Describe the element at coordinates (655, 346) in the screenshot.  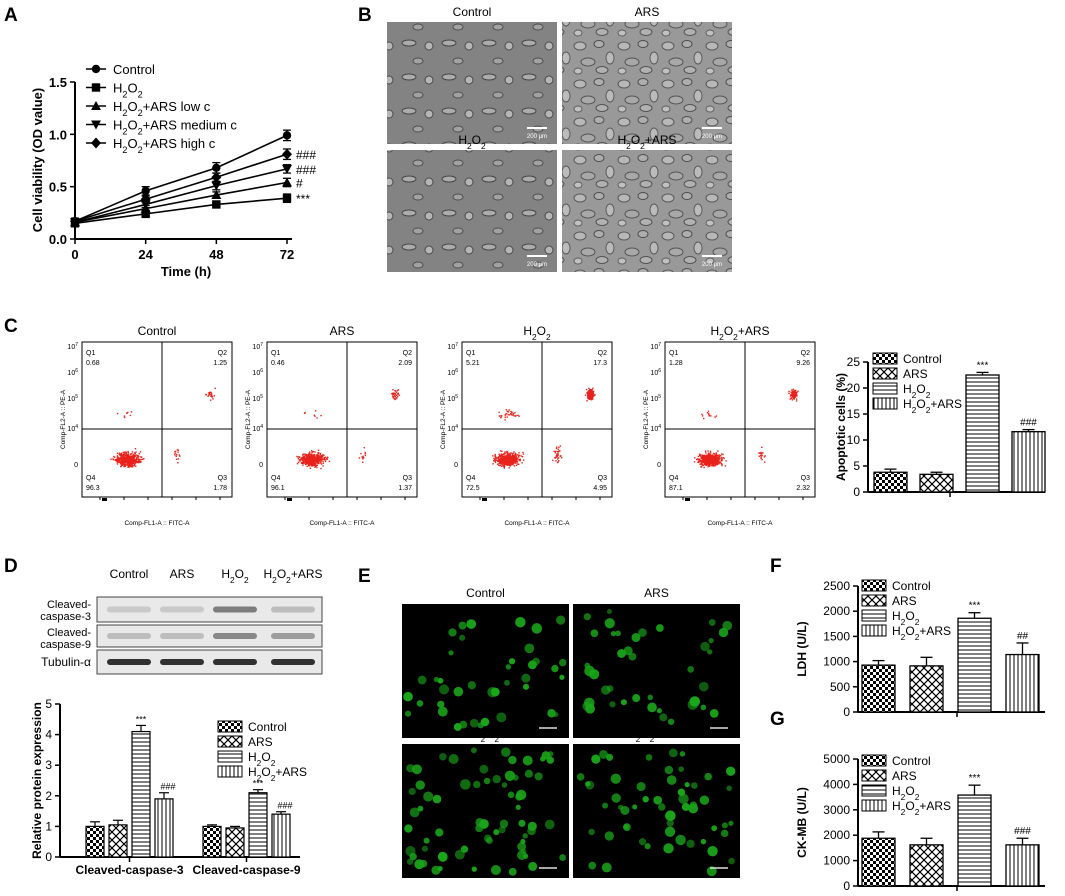
I see `flow-y-tick-label: 10⁷` at that location.